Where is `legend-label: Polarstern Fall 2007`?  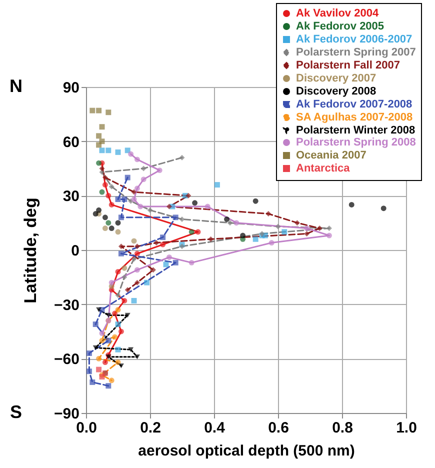
legend-label: Polarstern Fall 2007 is located at coordinates (348, 66).